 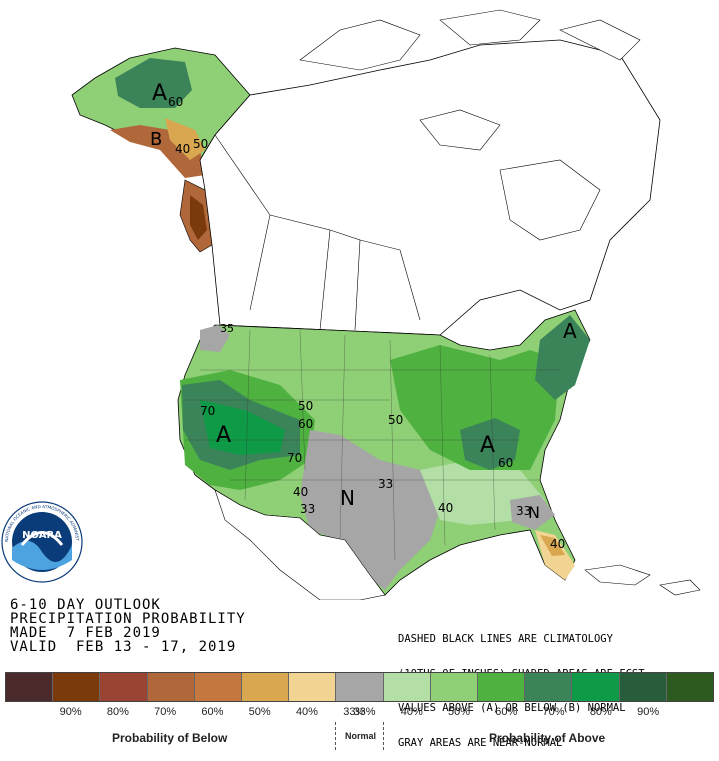 I want to click on central-50-label: 50, so click(x=395, y=420).